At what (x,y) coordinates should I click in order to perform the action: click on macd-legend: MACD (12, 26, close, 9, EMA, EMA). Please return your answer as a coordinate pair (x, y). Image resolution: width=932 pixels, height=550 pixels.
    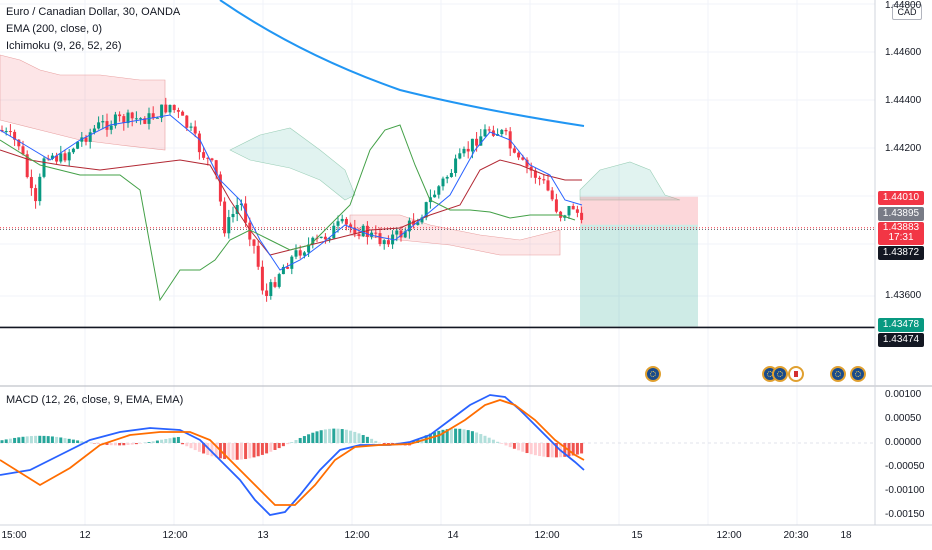
    Looking at the image, I should click on (95, 400).